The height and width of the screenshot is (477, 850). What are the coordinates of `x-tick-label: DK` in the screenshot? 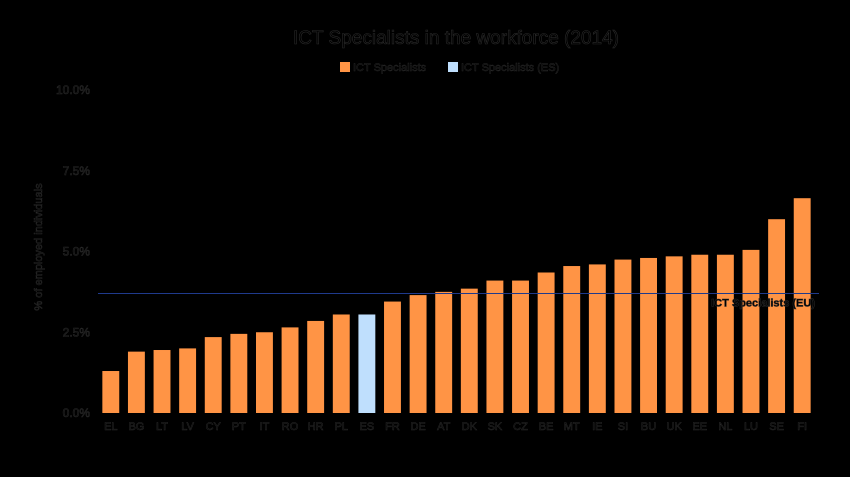 It's located at (470, 427).